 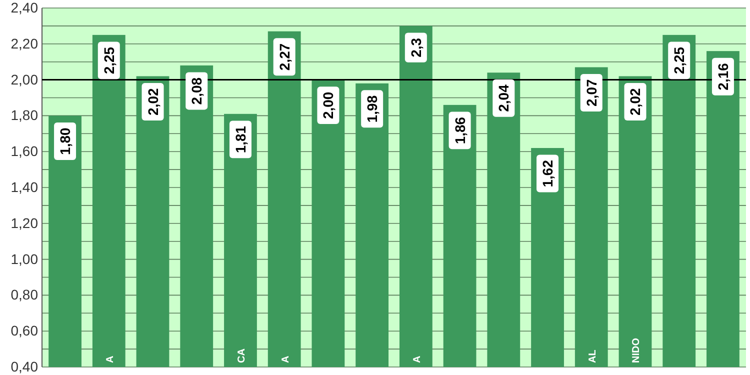 I want to click on data-label: 2,07, so click(x=591, y=92).